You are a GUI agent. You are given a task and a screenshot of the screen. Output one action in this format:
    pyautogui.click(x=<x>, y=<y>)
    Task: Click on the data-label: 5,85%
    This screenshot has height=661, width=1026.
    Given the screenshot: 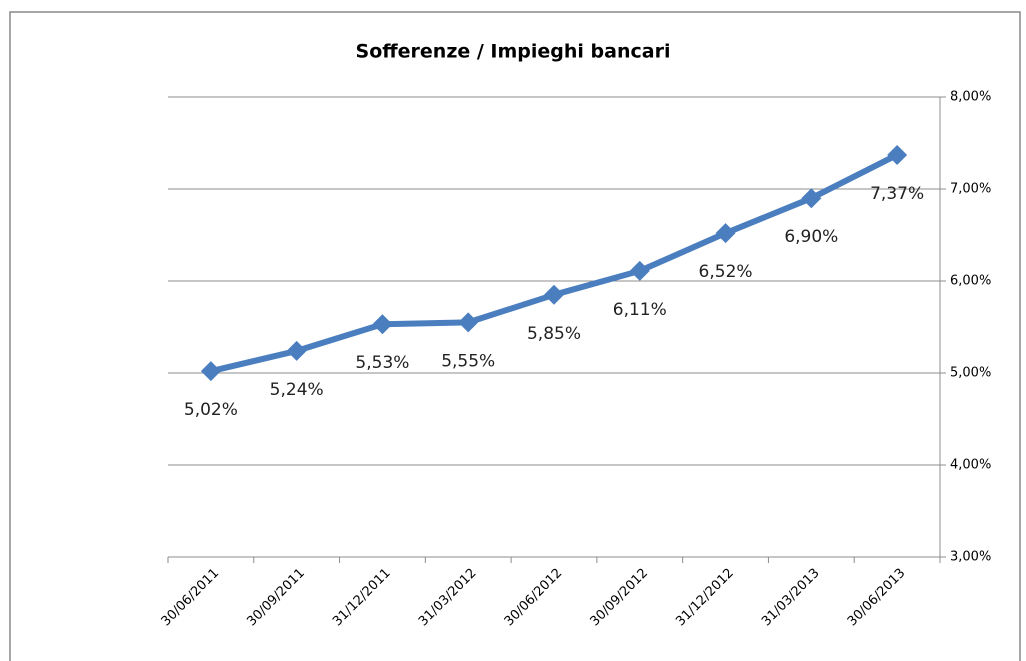 What is the action you would take?
    pyautogui.click(x=554, y=334)
    